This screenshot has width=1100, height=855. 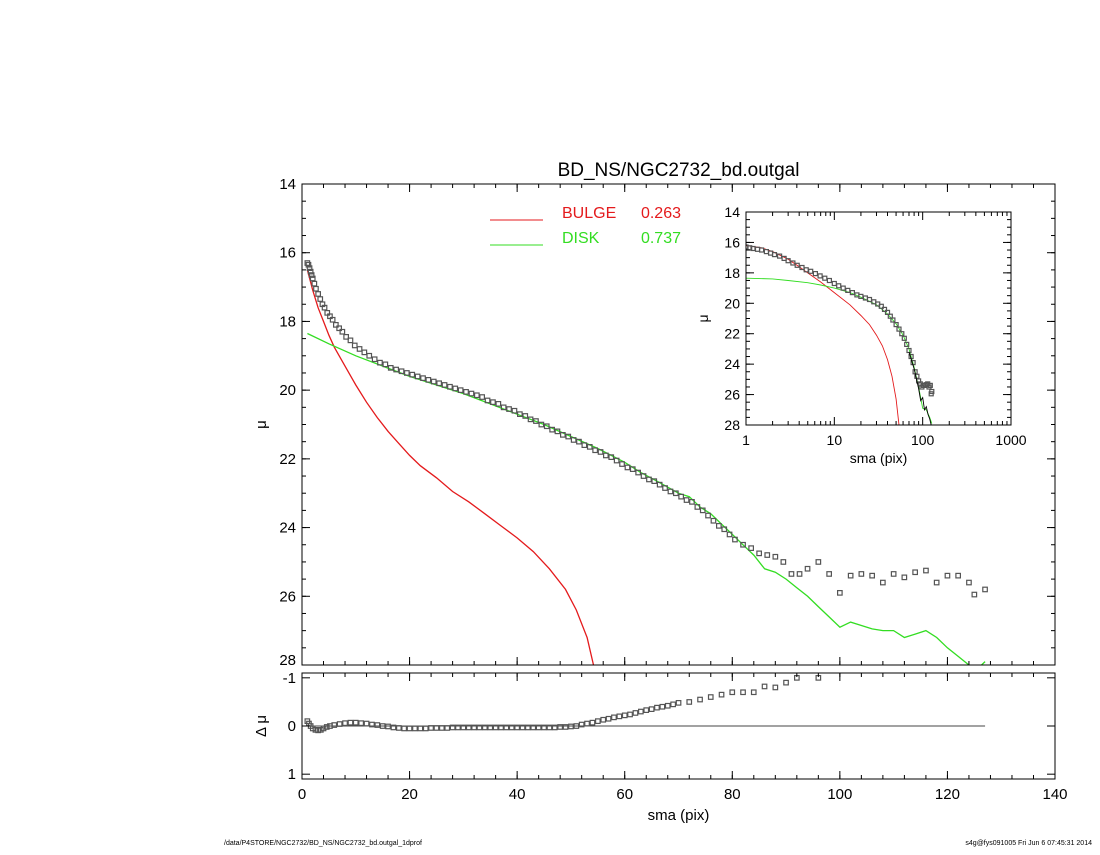 What do you see at coordinates (287, 390) in the screenshot?
I see `main-ytick-label: 20` at bounding box center [287, 390].